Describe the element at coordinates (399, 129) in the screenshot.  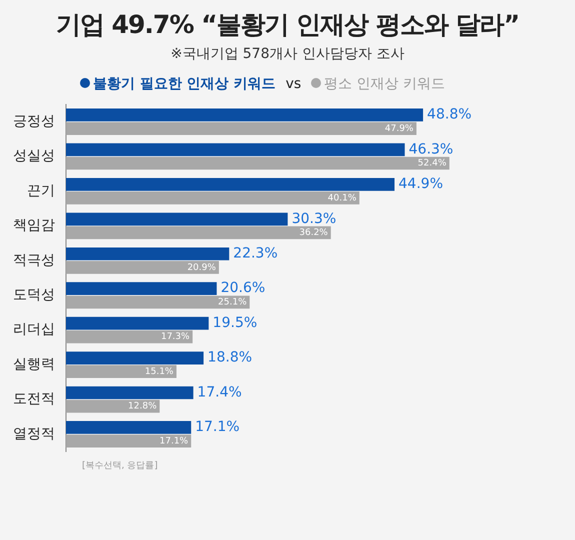
I see `data-label: 47.9%` at that location.